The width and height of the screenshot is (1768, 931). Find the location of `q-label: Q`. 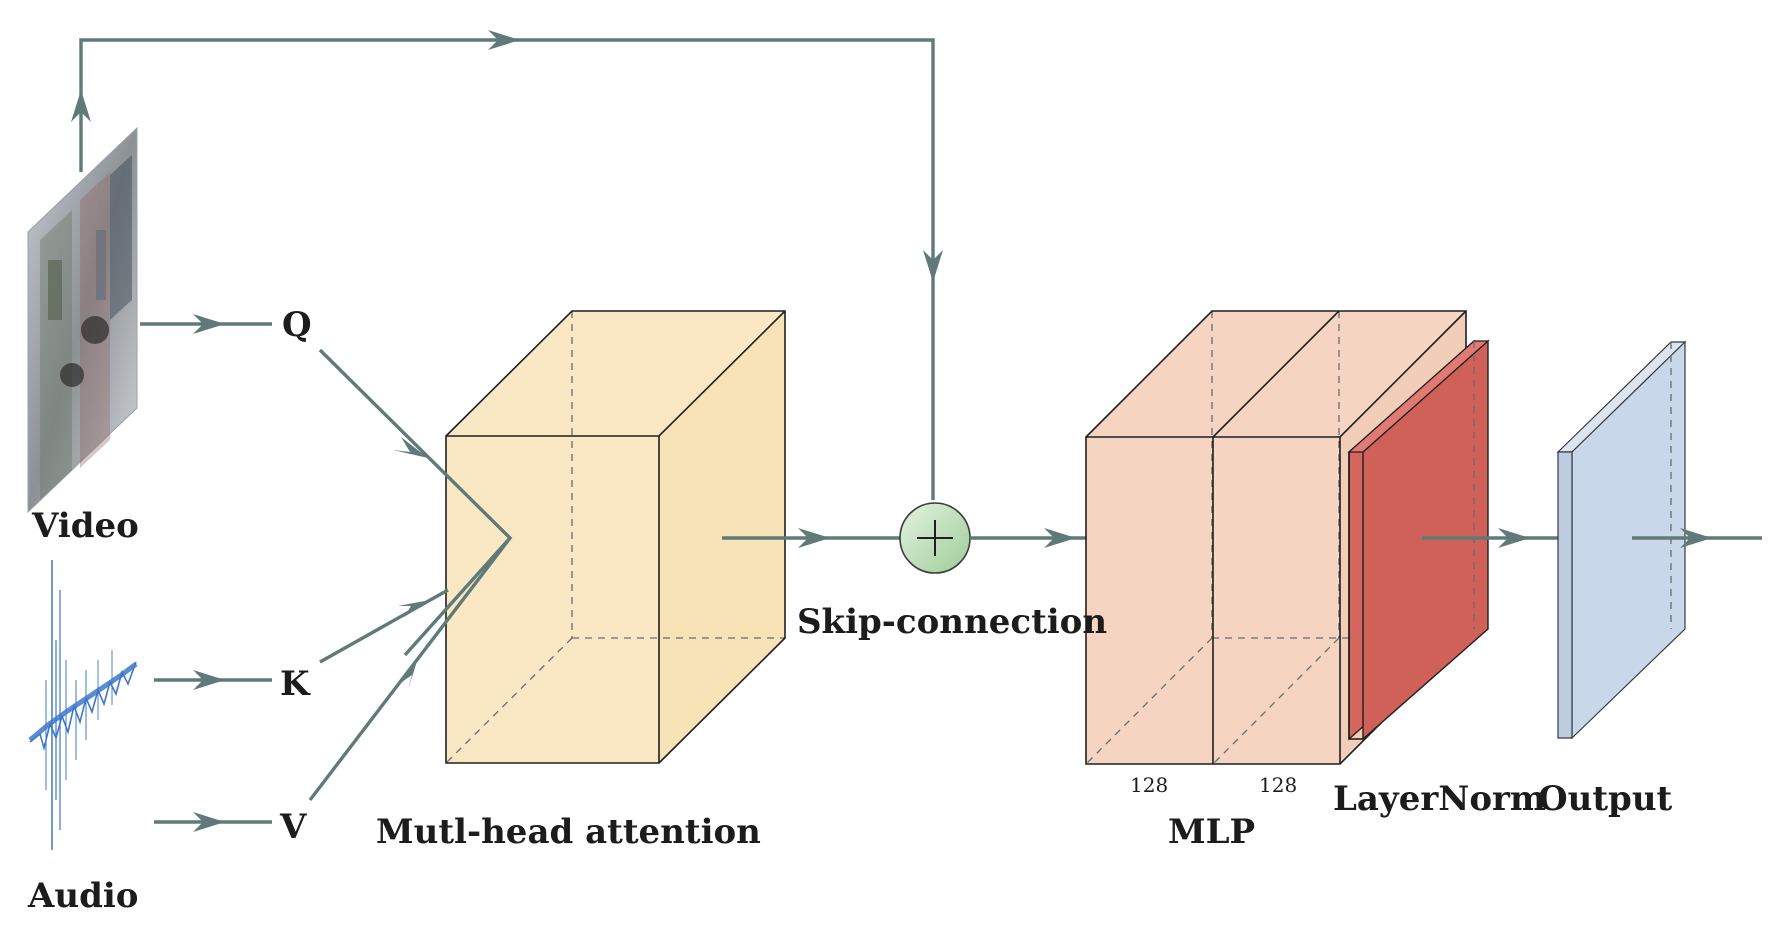

q-label: Q is located at coordinates (297, 325).